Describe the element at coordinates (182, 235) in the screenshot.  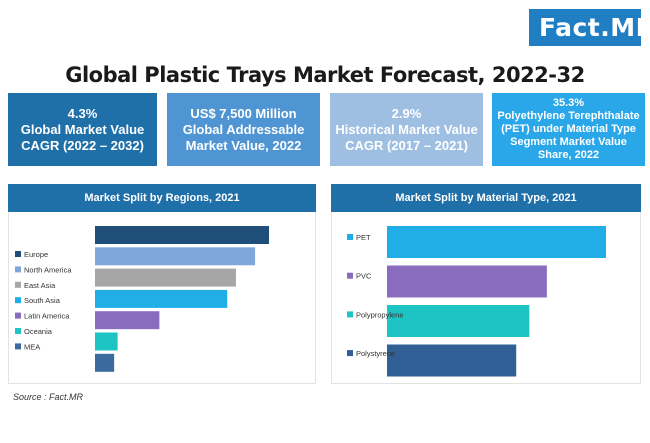
I see `bar-europe` at that location.